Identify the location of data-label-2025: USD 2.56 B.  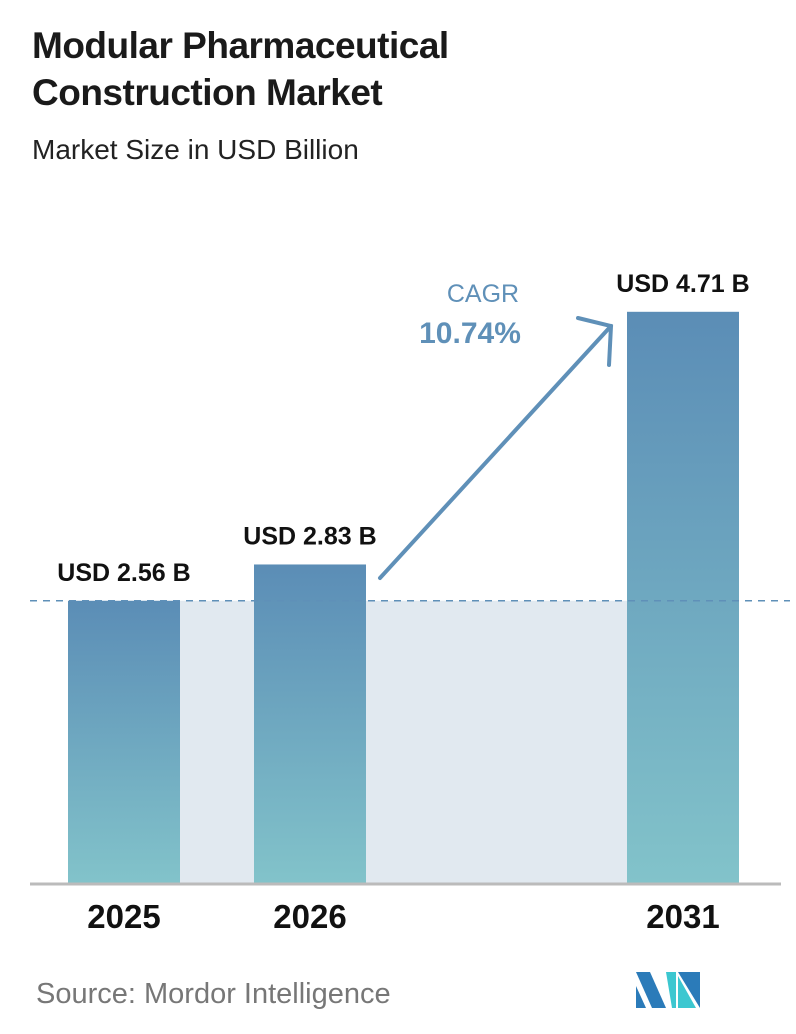
(123, 573).